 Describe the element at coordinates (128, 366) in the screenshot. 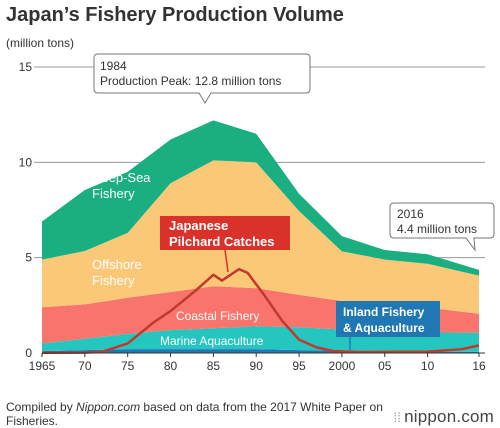

I see `x-tick-label: 75` at that location.